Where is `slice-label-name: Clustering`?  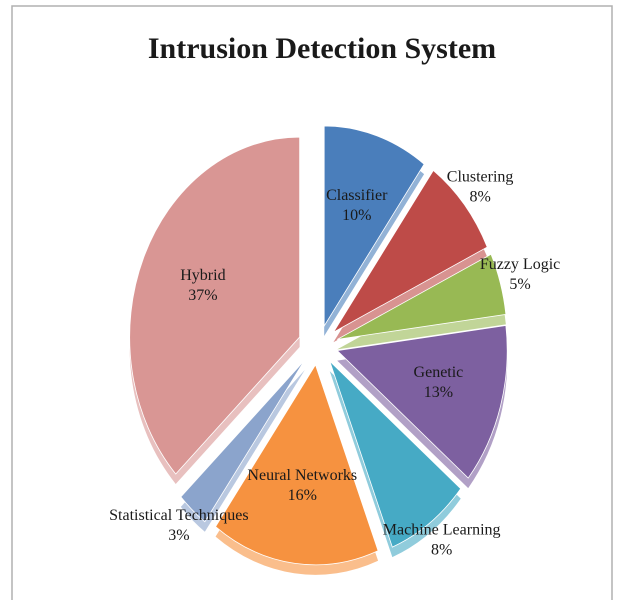
slice-label-name: Clustering is located at coordinates (480, 176).